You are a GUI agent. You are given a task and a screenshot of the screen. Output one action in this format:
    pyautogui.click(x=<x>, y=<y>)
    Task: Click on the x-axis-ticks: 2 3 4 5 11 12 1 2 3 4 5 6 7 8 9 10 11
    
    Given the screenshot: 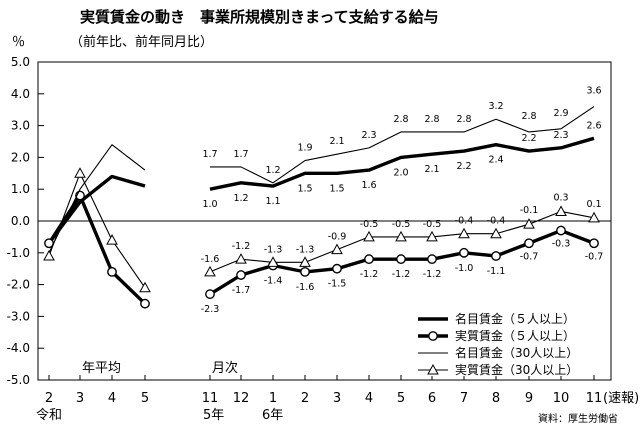 What is the action you would take?
    pyautogui.click(x=323, y=390)
    